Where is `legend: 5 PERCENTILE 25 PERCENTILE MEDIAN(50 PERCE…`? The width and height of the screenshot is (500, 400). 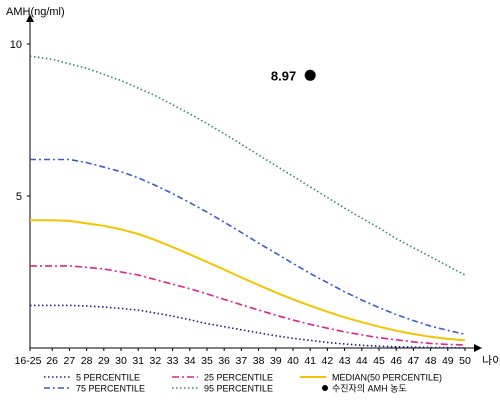 legend: 5 PERCENTILE 25 PERCENTILE MEDIAN(50 PERCE… is located at coordinates (243, 383).